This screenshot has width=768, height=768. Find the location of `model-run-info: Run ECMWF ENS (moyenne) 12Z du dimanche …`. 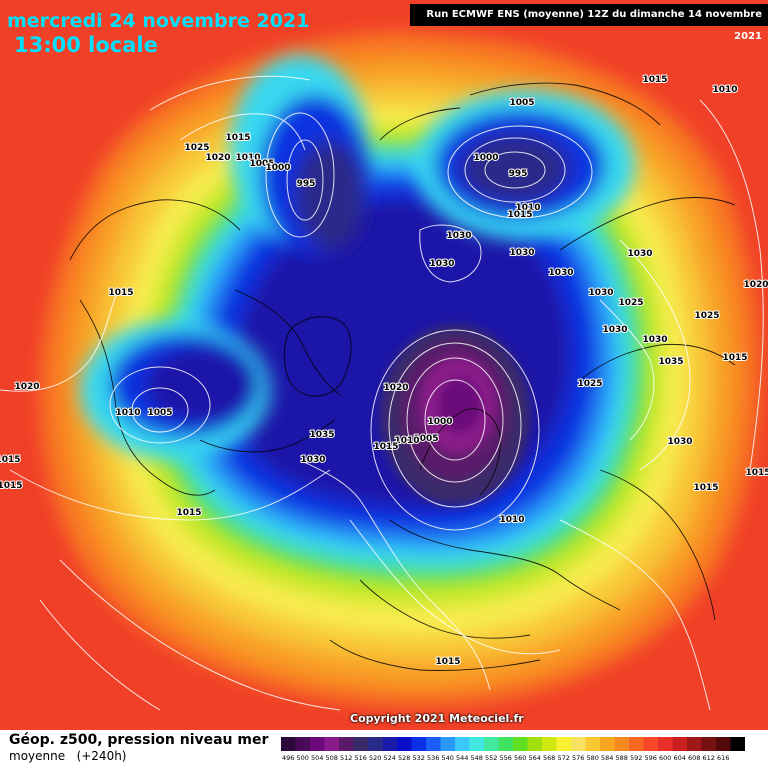

model-run-info: Run ECMWF ENS (moyenne) 12Z du dimanche … is located at coordinates (589, 23).